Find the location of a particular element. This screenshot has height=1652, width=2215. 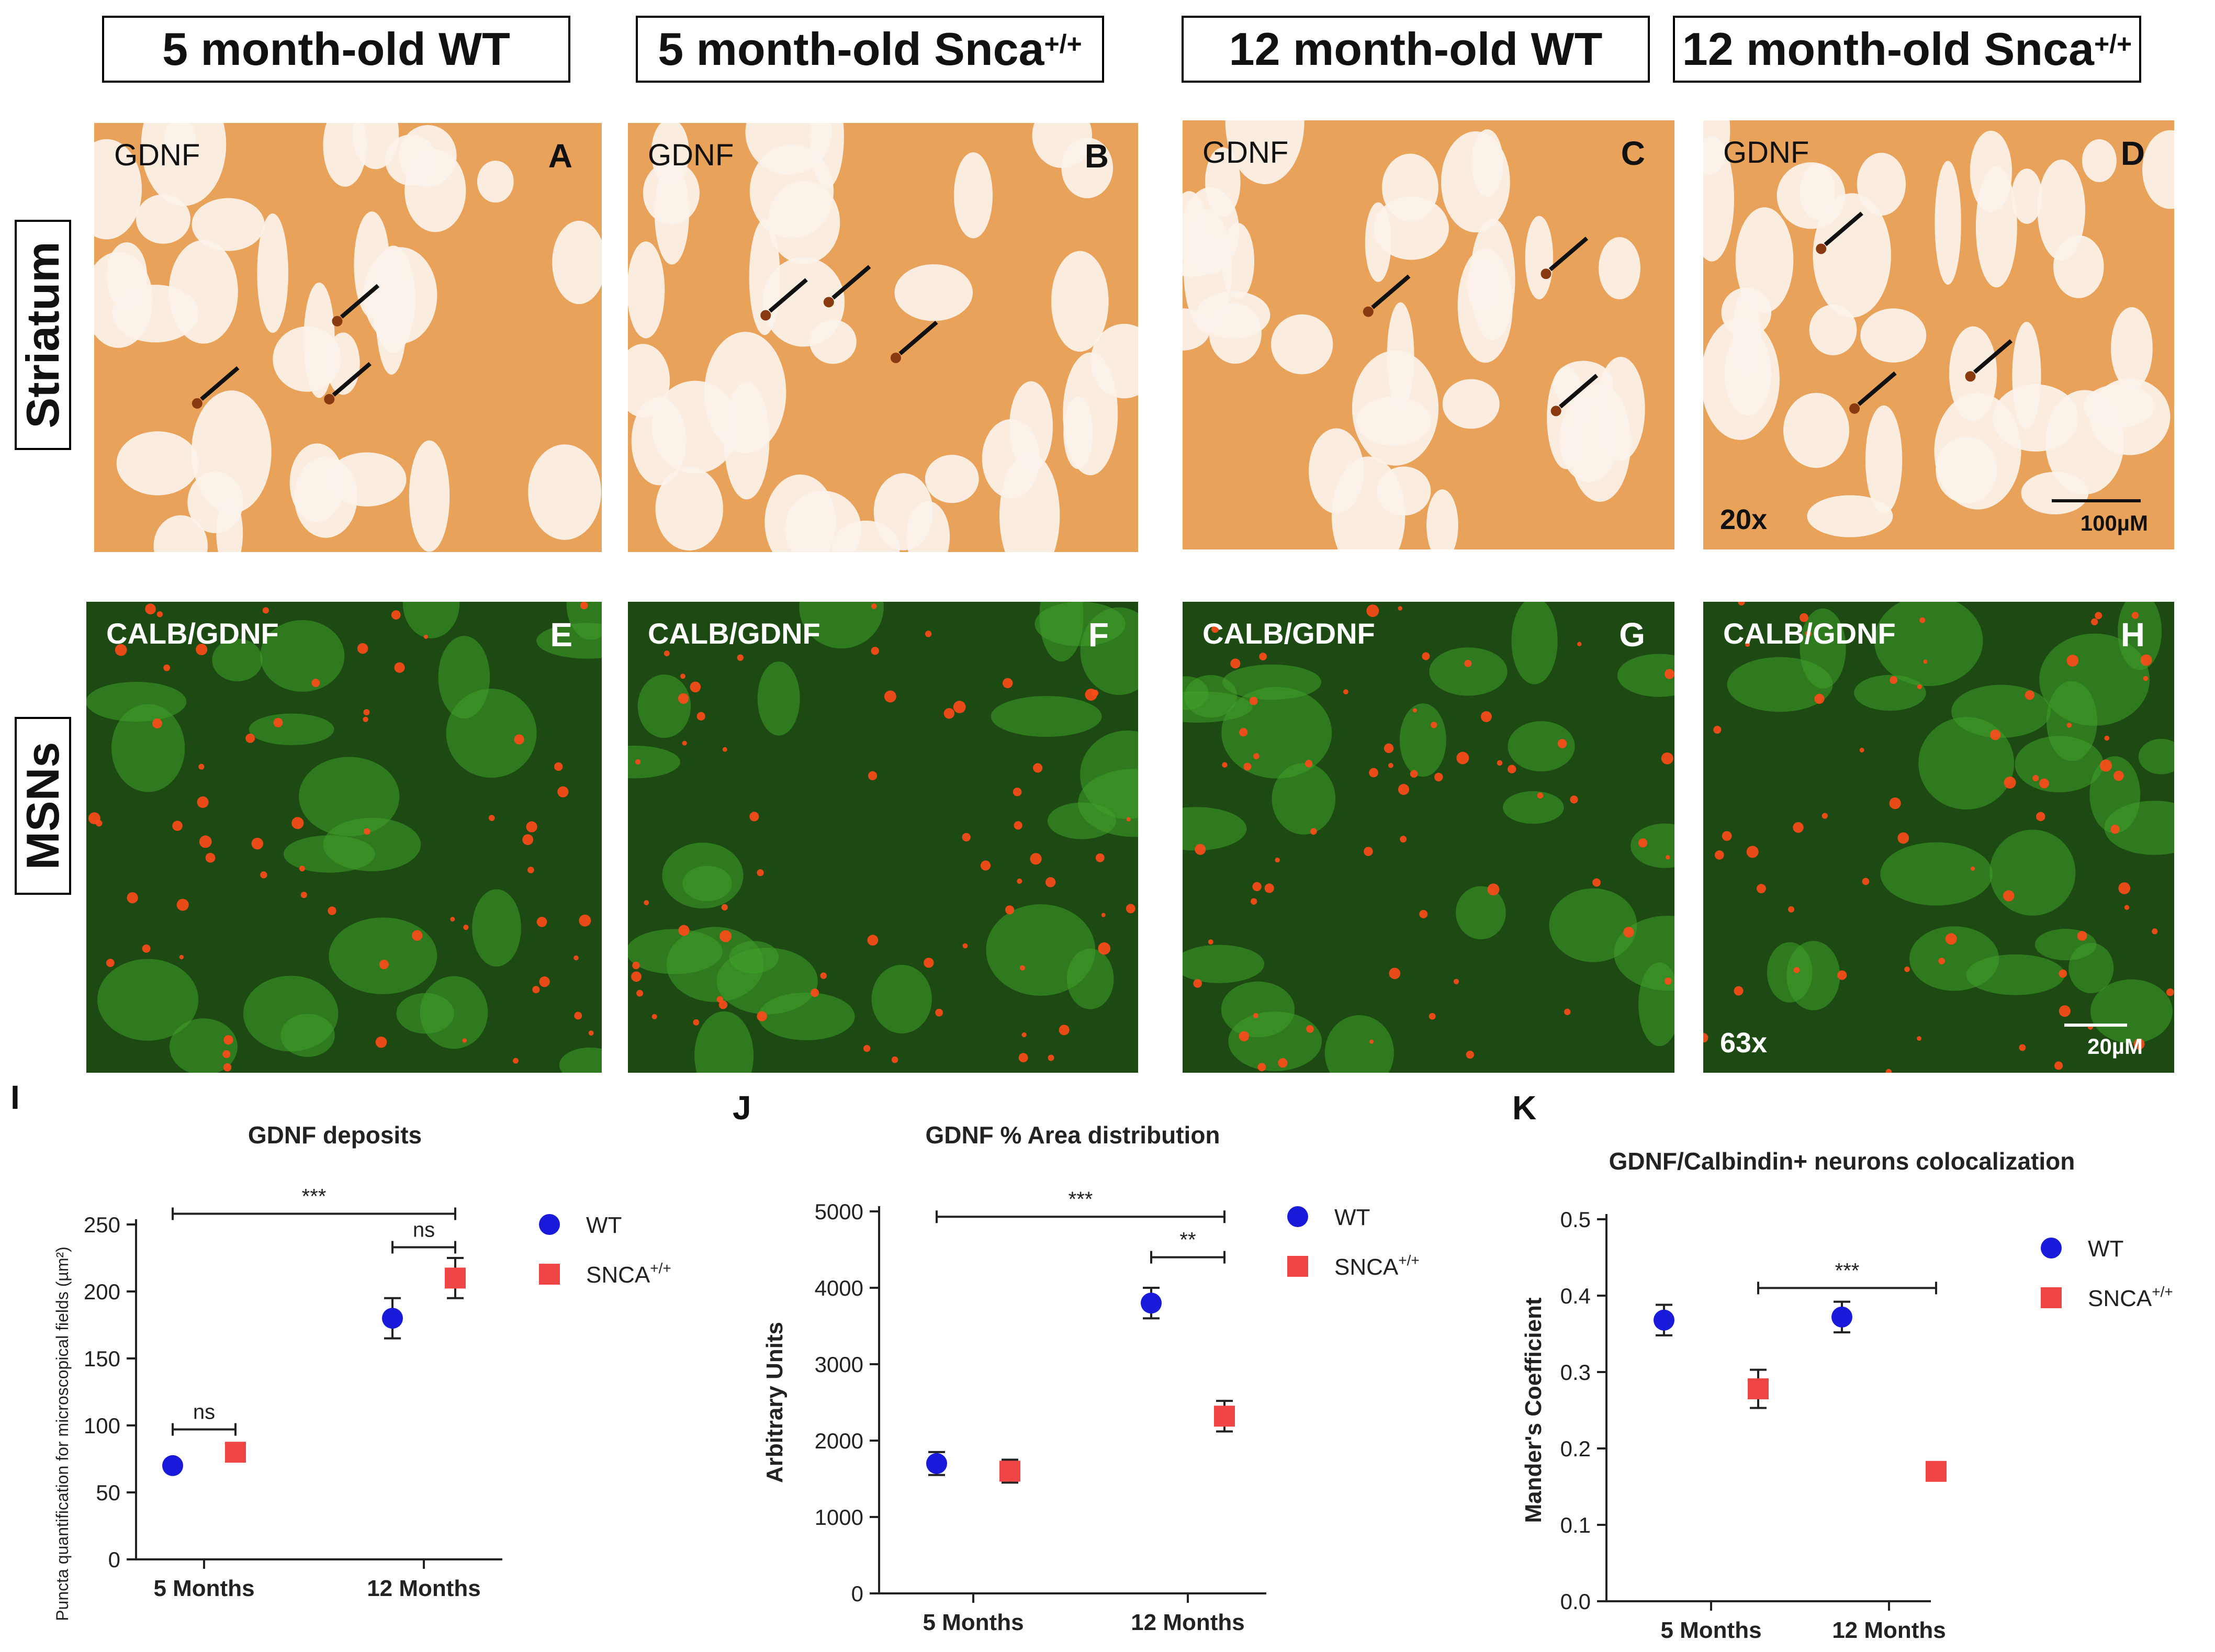

y-tick-label: 0.1 is located at coordinates (1575, 1525).